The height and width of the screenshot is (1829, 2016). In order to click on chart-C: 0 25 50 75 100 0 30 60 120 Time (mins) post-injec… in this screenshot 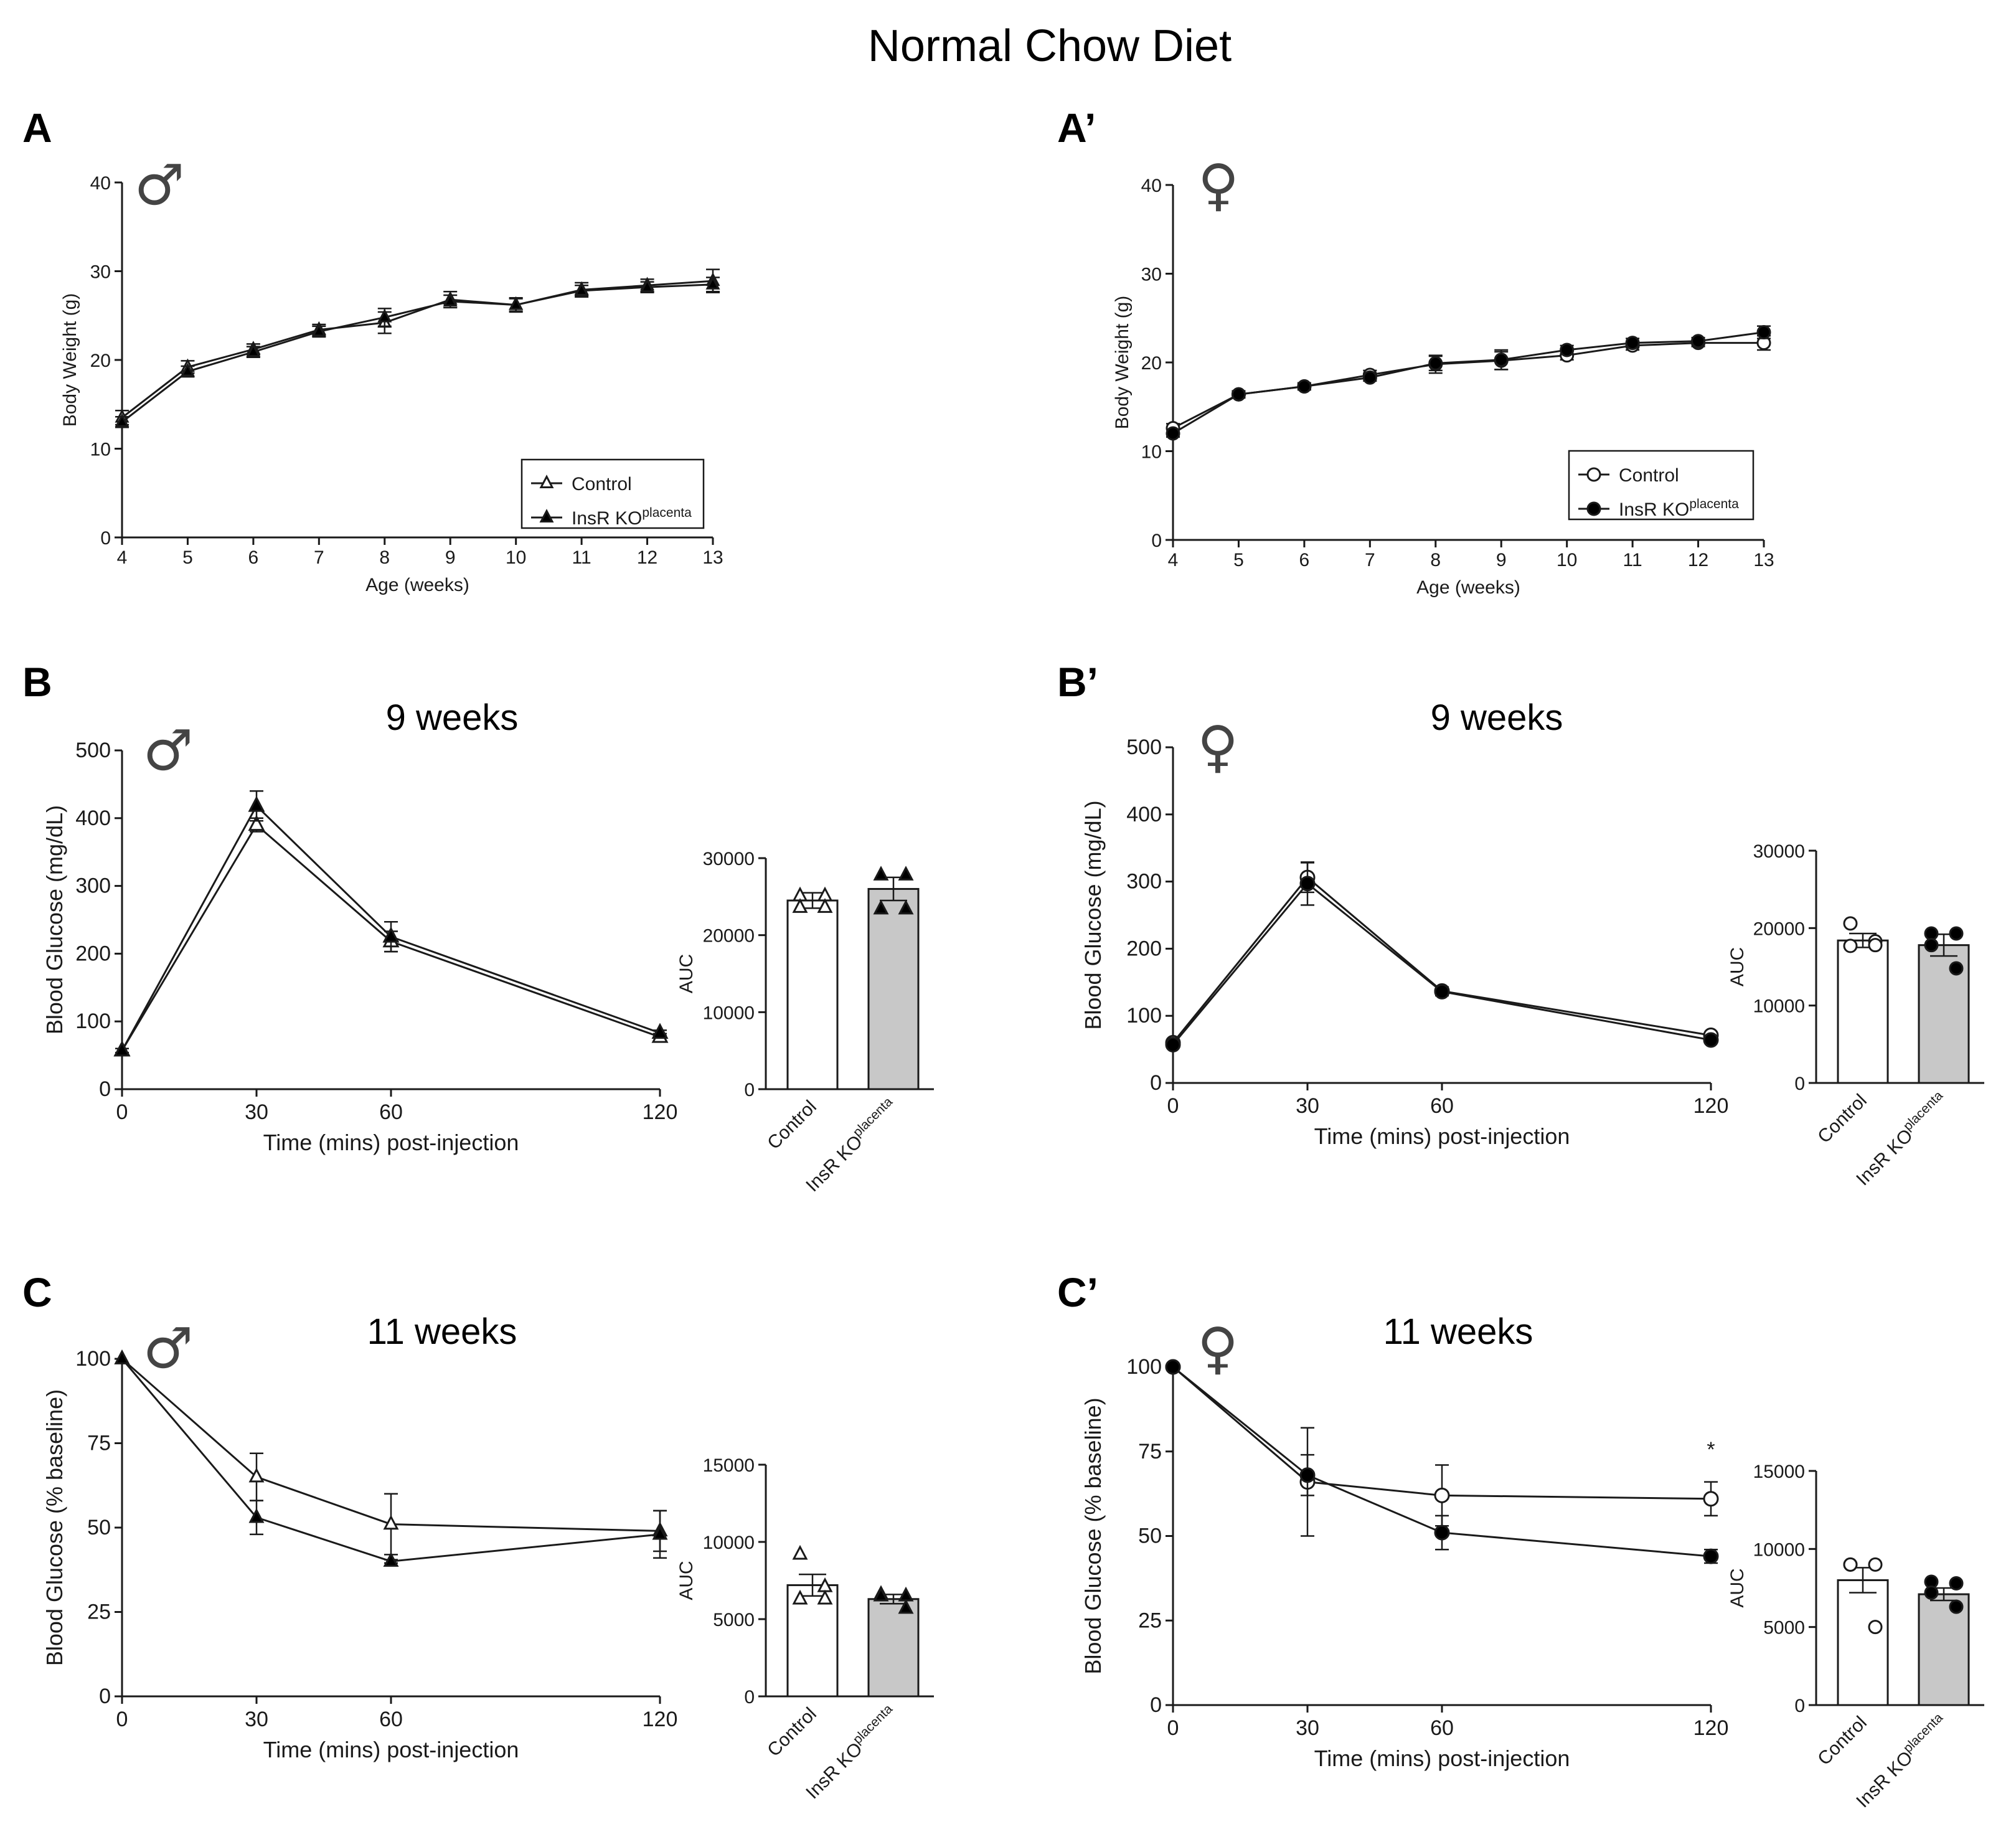, I will do `click(349, 1515)`.